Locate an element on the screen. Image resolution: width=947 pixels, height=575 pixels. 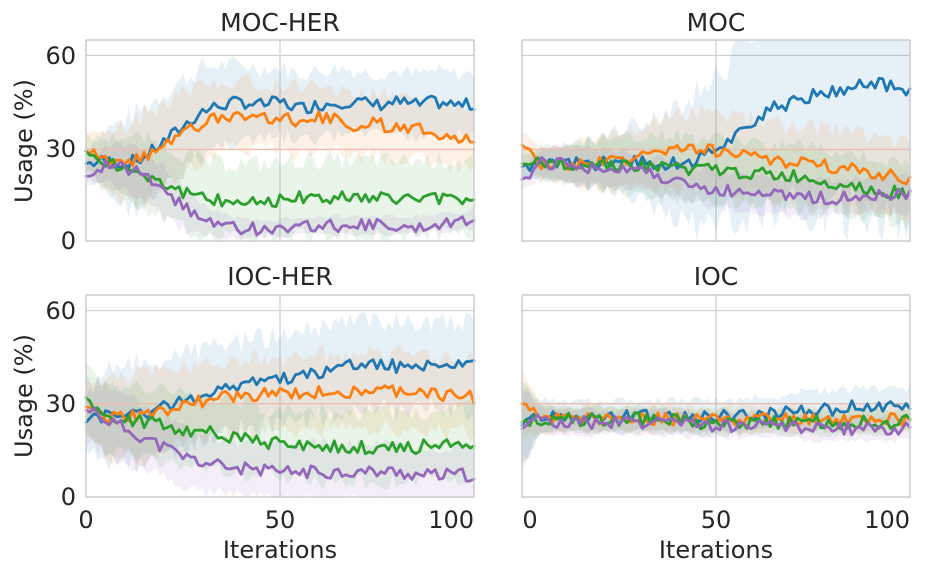
confidence-band-blue is located at coordinates (280, 137).